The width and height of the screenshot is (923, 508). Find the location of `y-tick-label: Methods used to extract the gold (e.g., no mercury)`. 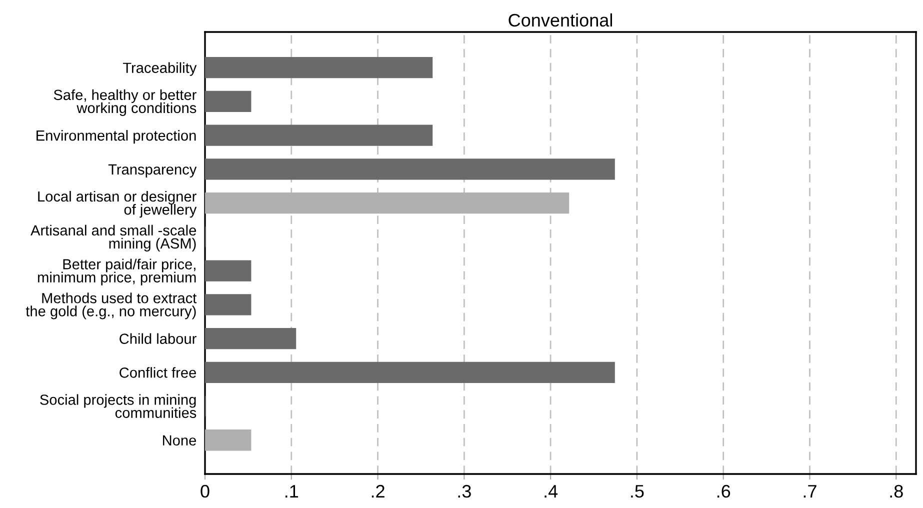

y-tick-label: Methods used to extract the gold (e.g., no mercury) is located at coordinates (111, 306).